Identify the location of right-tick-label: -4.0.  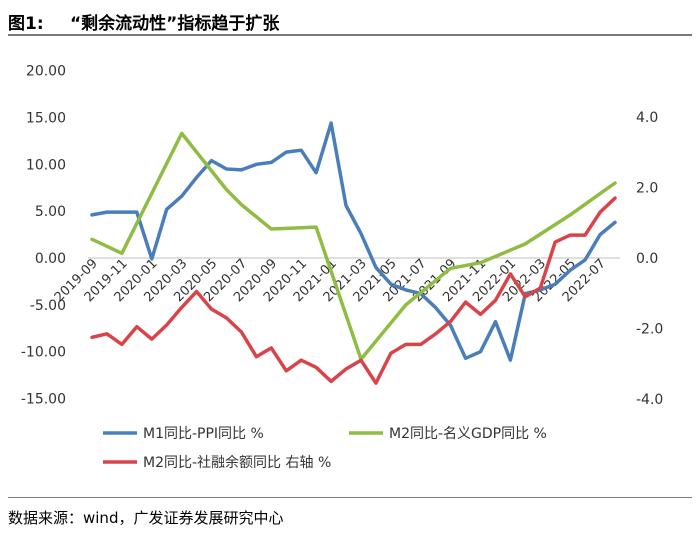
(649, 400).